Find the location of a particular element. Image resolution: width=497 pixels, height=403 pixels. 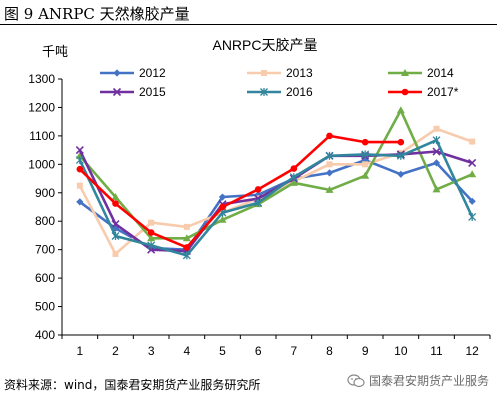

watermark: 国泰君安期货产业服务 is located at coordinates (418, 380).